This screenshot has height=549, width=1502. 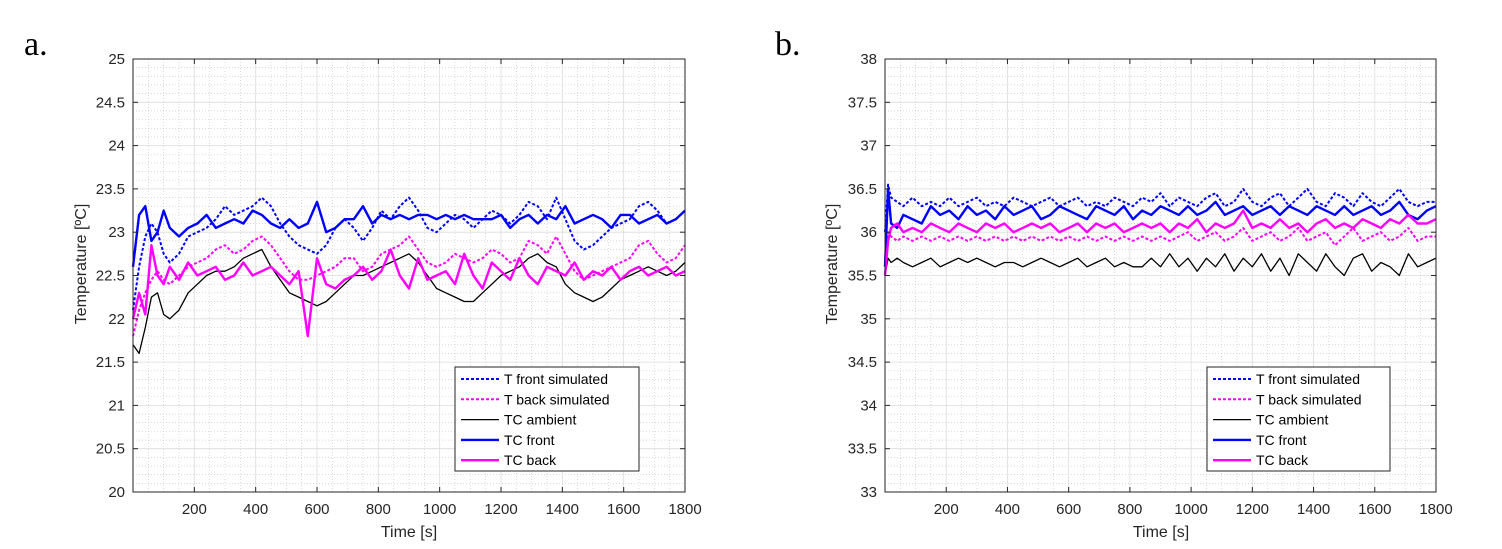 What do you see at coordinates (110, 102) in the screenshot?
I see `y-tick-label: 24.5` at bounding box center [110, 102].